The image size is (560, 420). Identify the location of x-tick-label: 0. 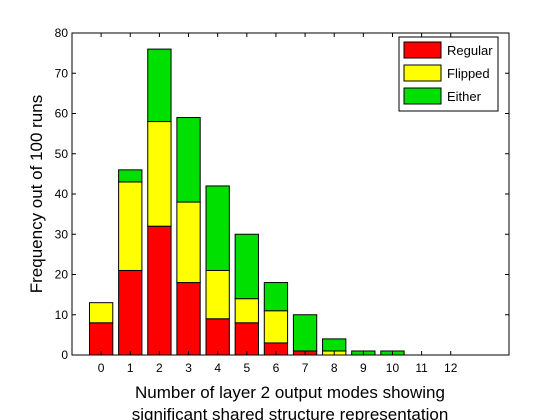
(101, 368).